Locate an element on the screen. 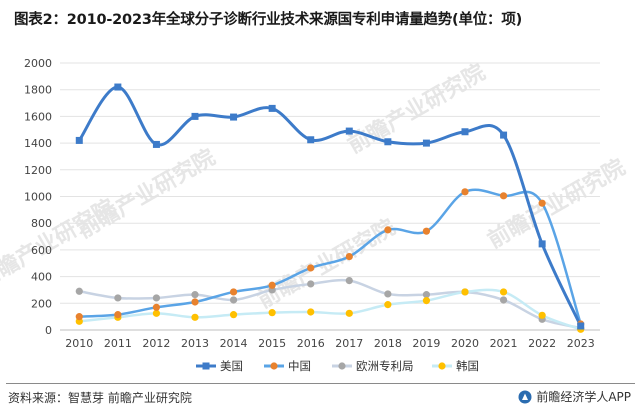  x-tick-label: 2019 is located at coordinates (426, 343).